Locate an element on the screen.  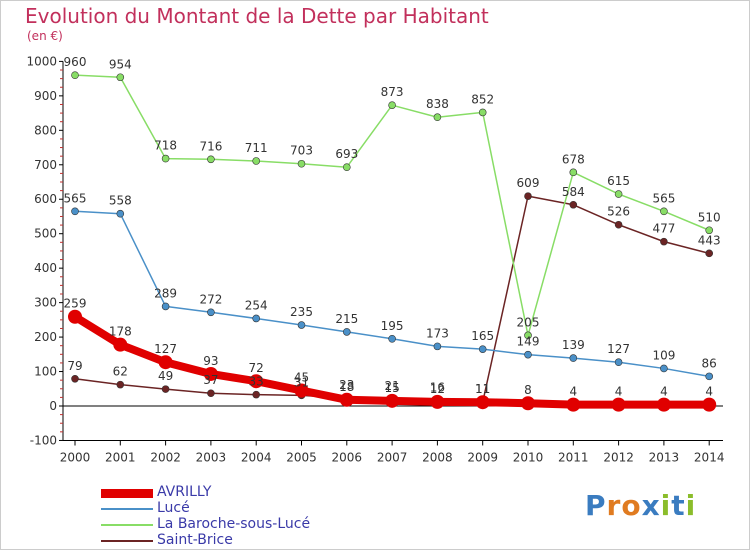
data-label: 109 is located at coordinates (663, 355).